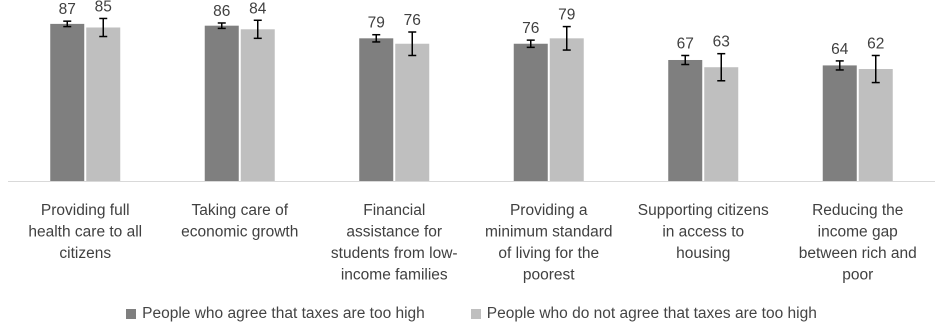  I want to click on category-label: income gap, so click(858, 232).